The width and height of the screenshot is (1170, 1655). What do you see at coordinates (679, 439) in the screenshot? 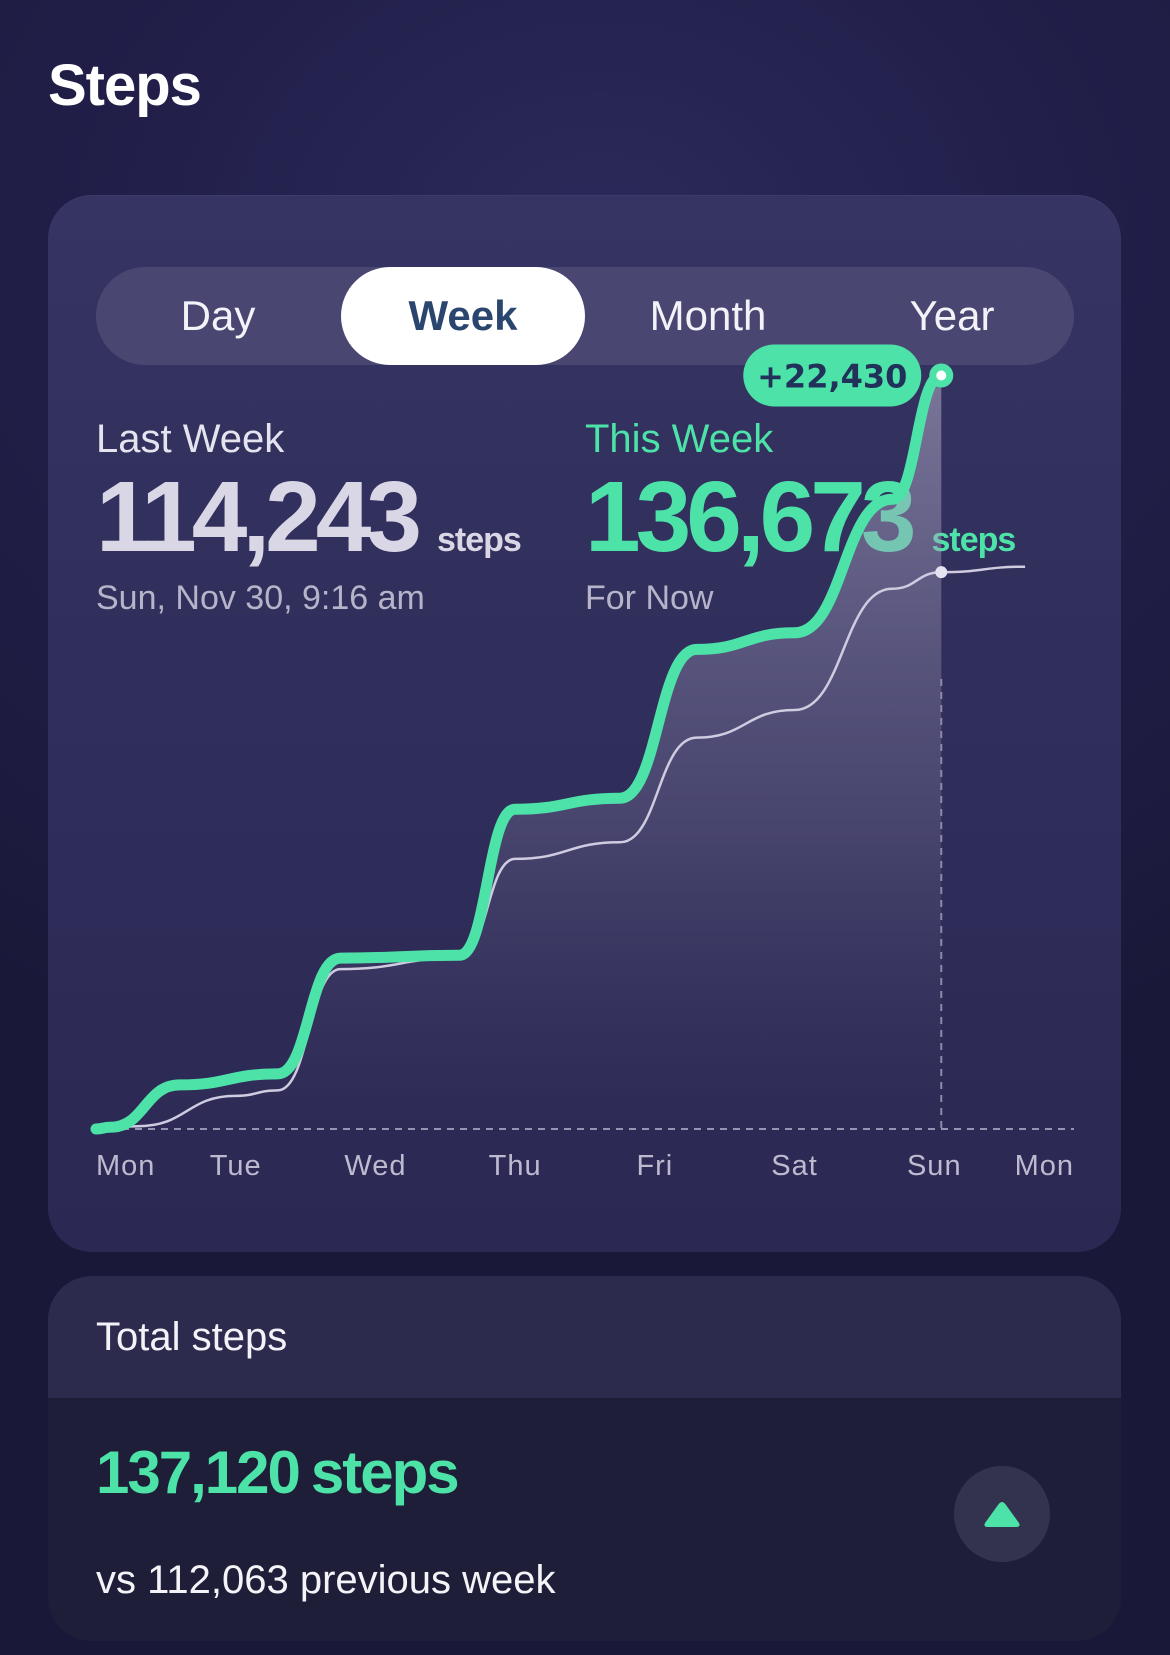
I see `this-week-label: This Week` at bounding box center [679, 439].